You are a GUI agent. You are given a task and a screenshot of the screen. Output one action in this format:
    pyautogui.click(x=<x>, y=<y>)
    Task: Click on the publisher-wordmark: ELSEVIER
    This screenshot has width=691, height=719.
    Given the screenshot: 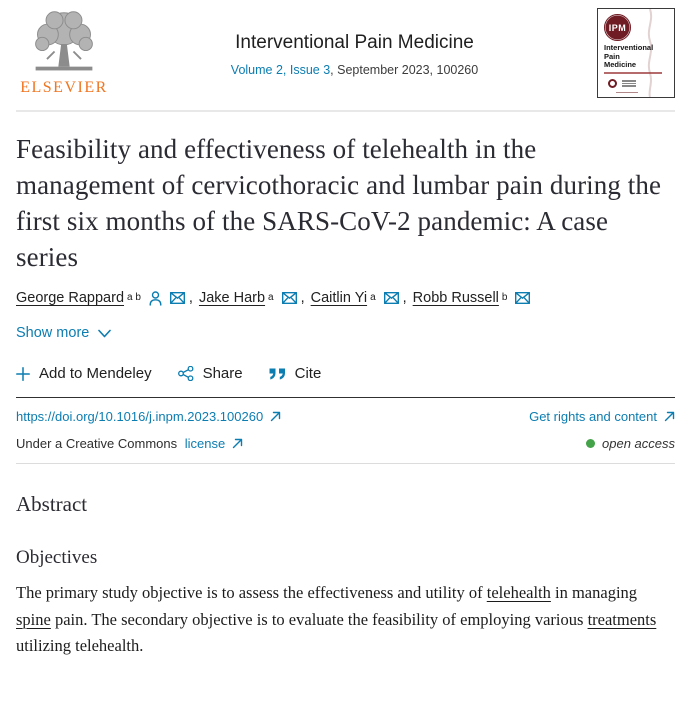 What is the action you would take?
    pyautogui.click(x=64, y=87)
    